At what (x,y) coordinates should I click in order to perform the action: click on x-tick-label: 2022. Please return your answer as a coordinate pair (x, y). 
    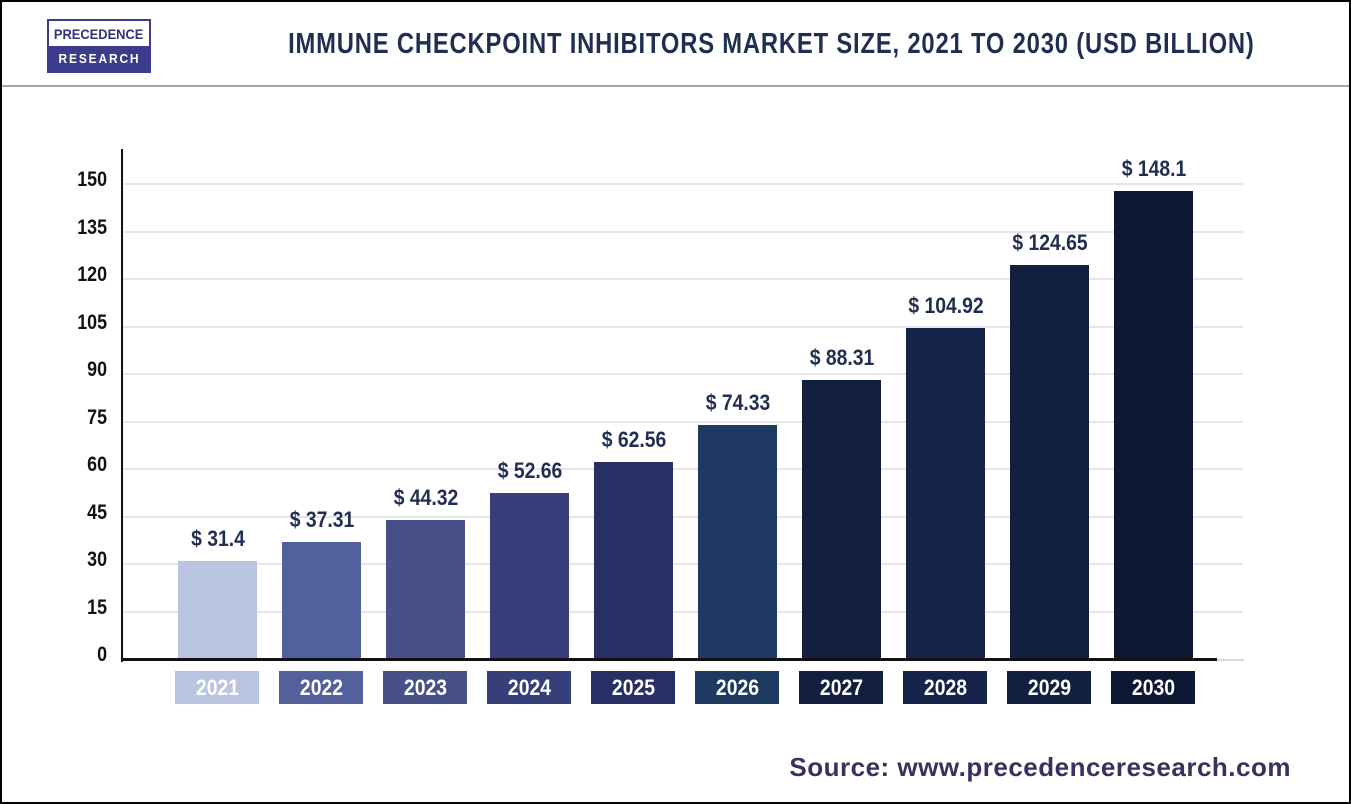
    Looking at the image, I should click on (321, 687).